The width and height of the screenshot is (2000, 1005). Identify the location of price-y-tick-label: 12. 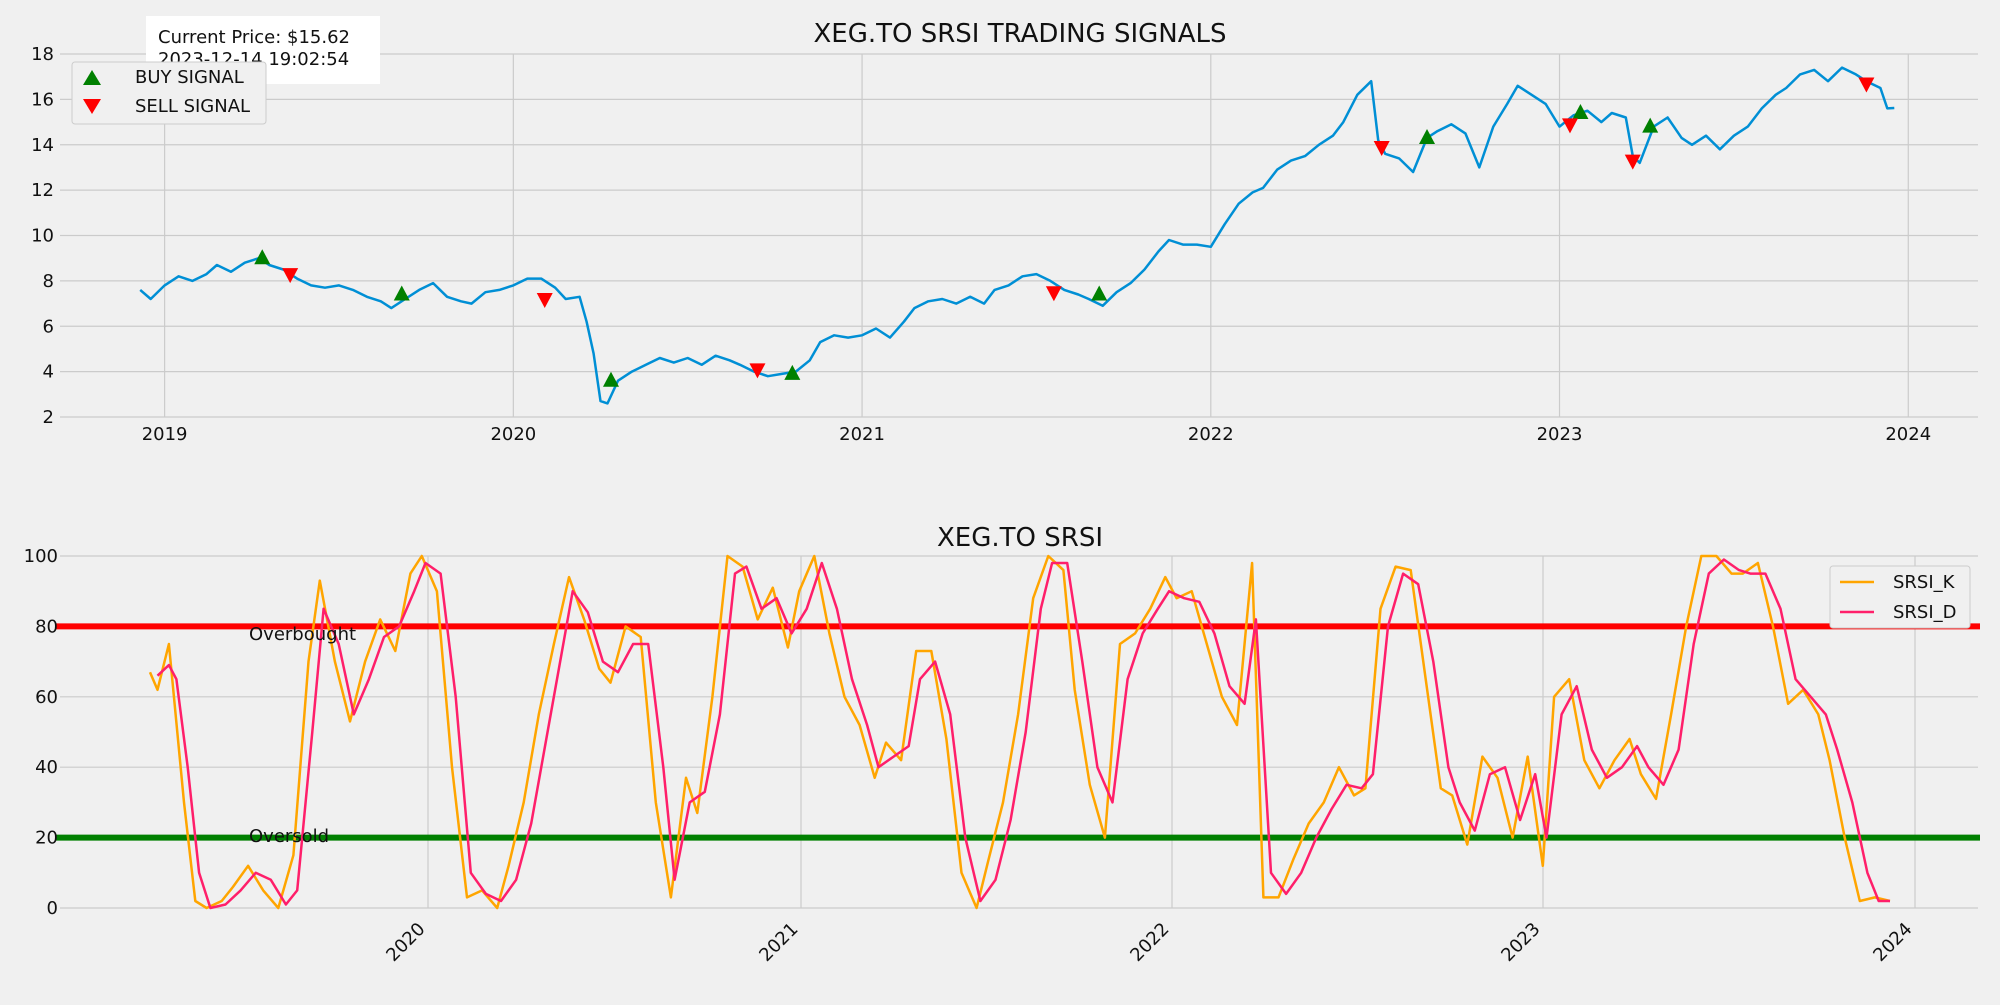
(42, 190).